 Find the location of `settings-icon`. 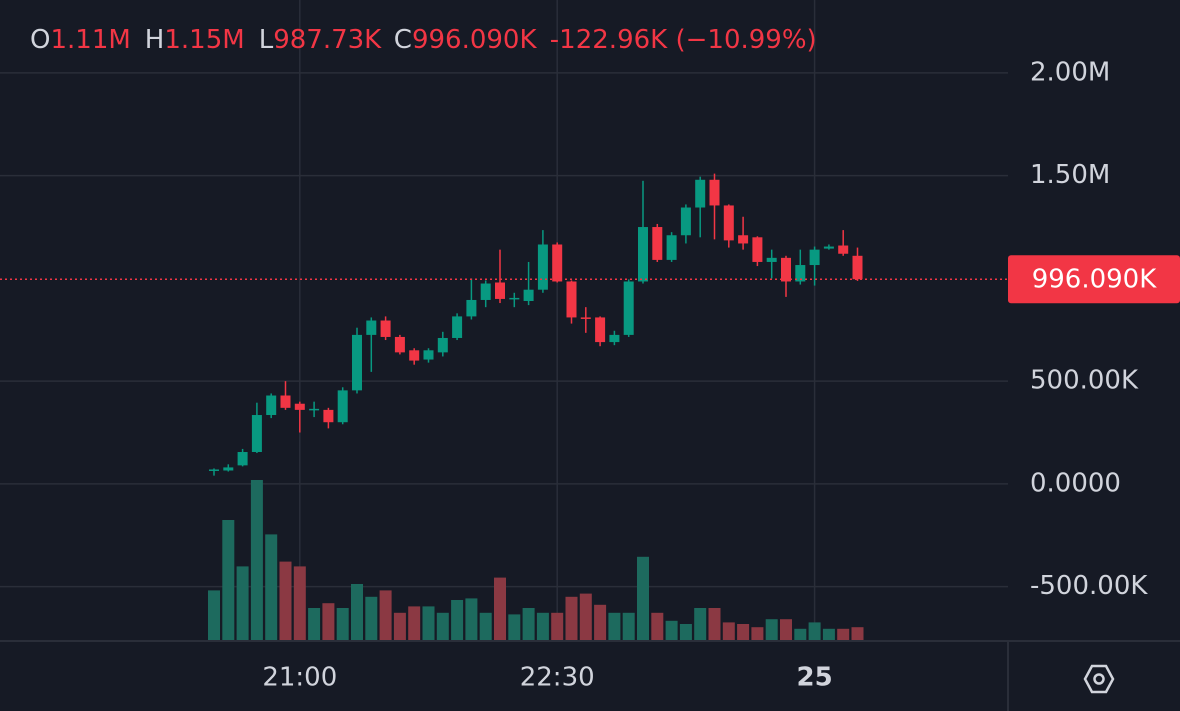

settings-icon is located at coordinates (1099, 679).